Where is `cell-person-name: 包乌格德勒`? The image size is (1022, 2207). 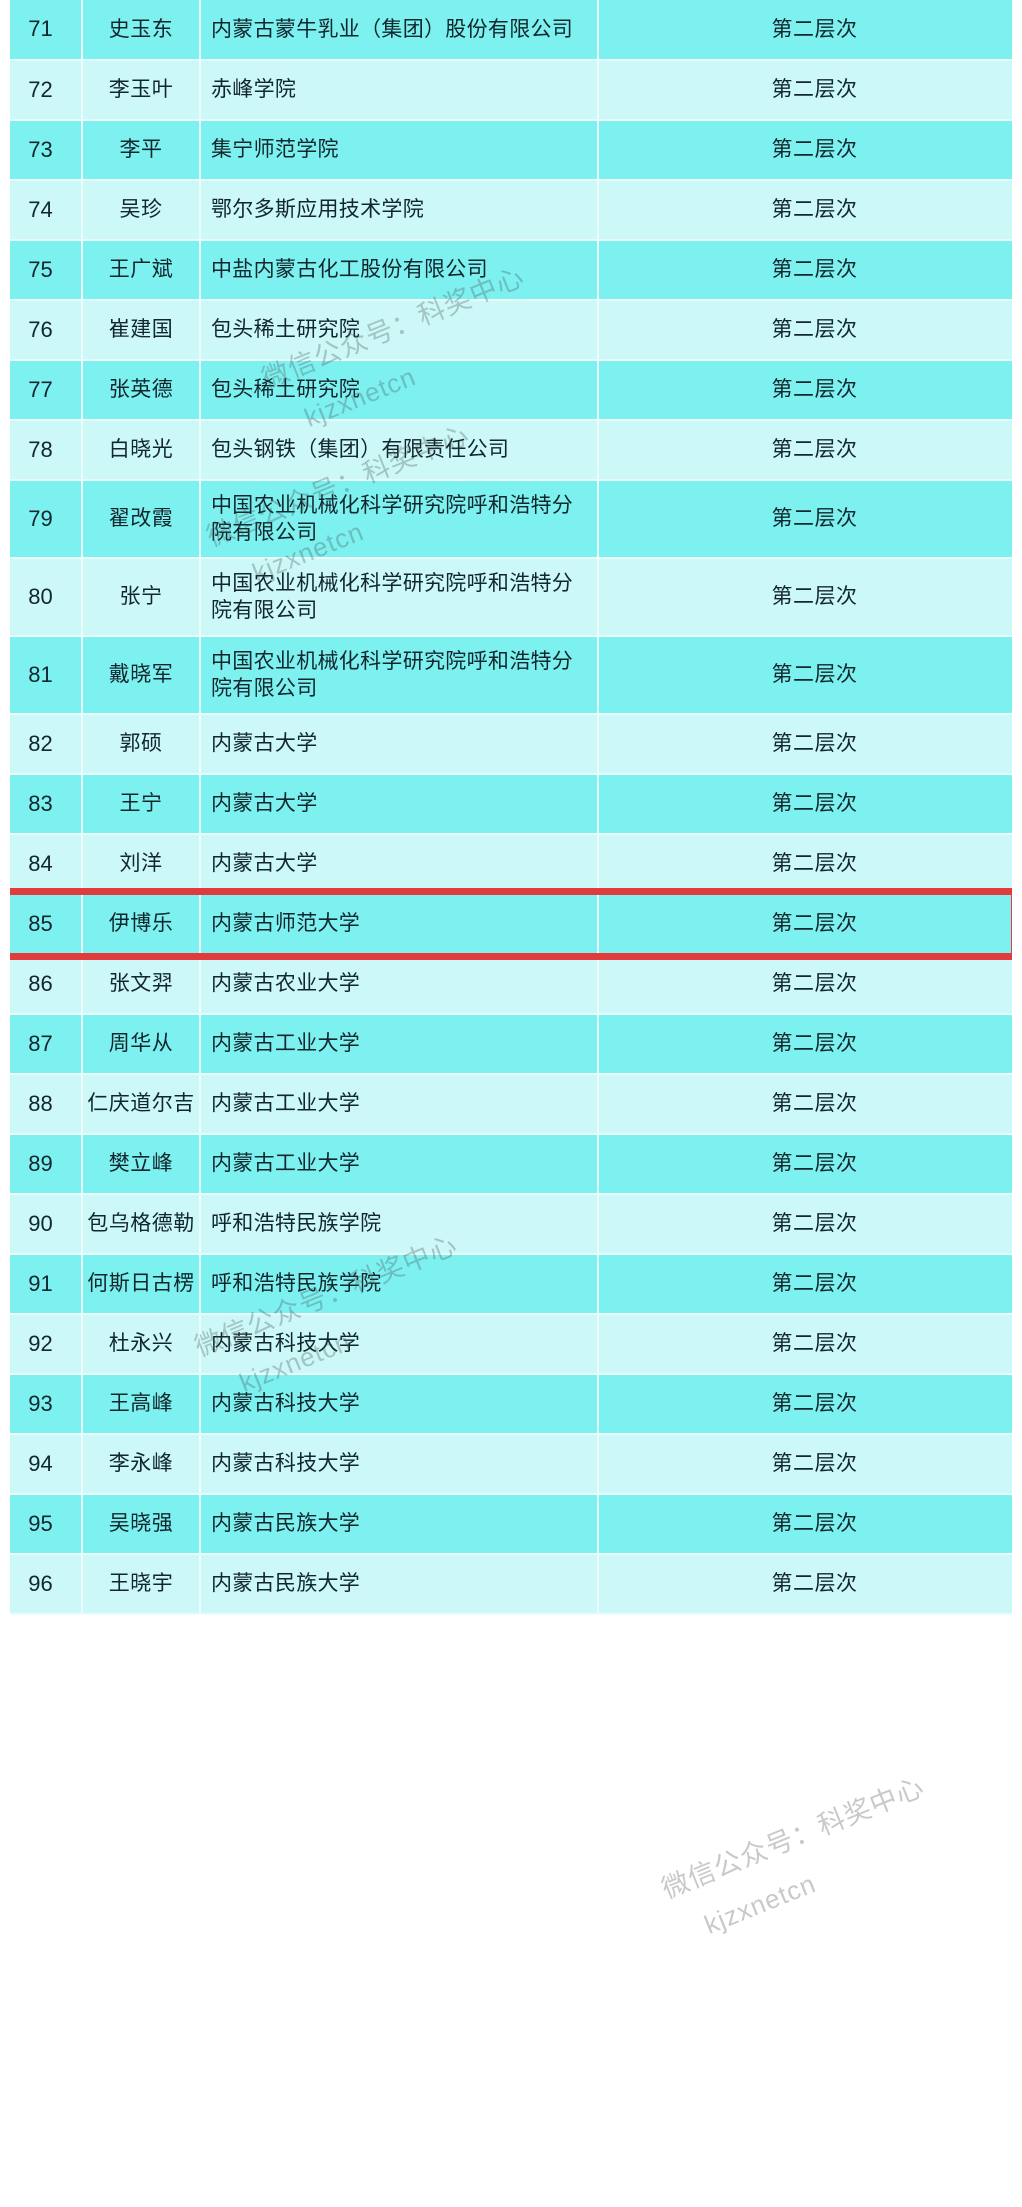
cell-person-name: 包乌格德勒 is located at coordinates (141, 1224).